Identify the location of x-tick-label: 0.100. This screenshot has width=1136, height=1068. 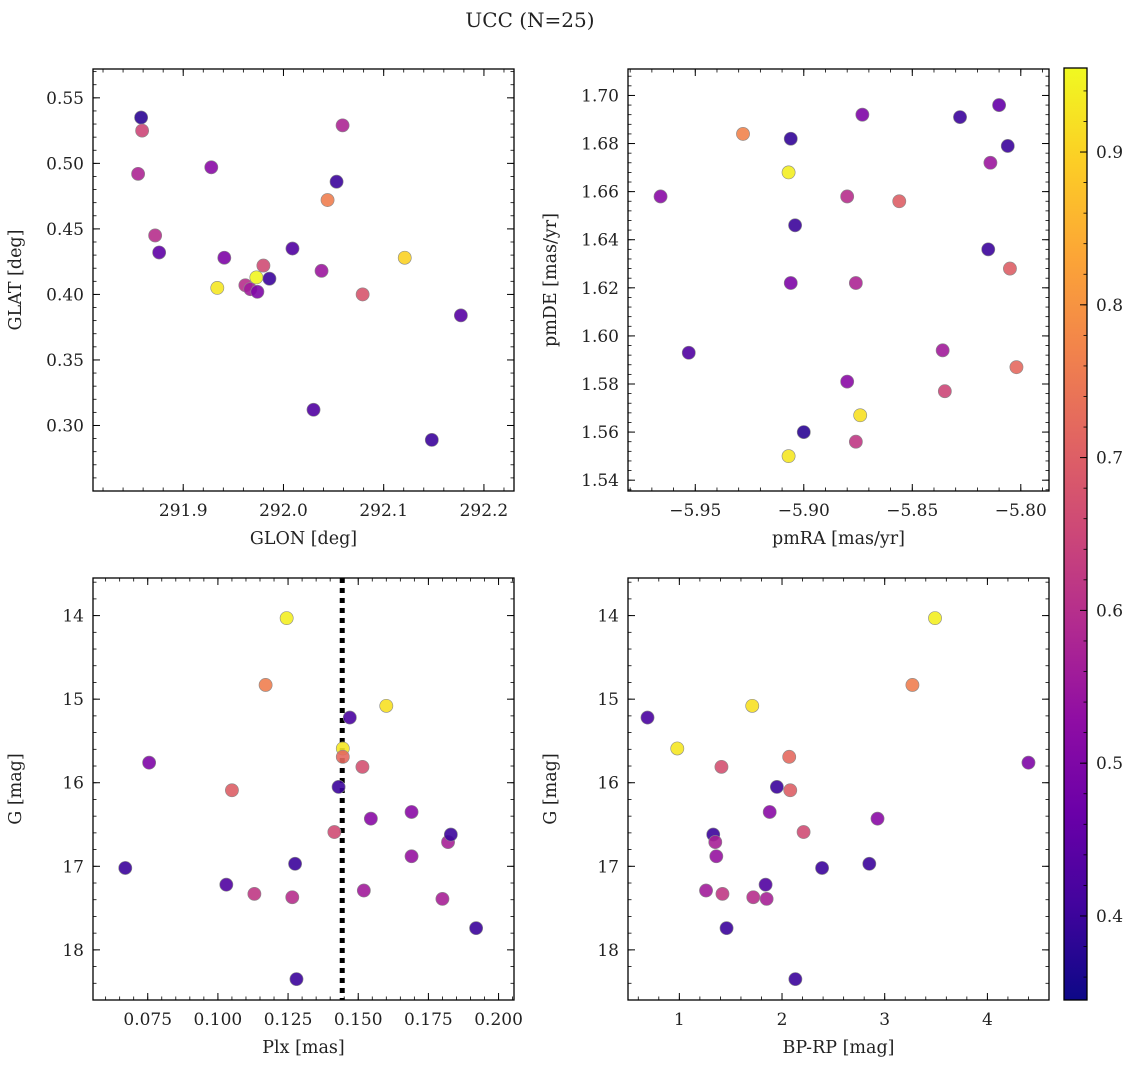
(218, 1020).